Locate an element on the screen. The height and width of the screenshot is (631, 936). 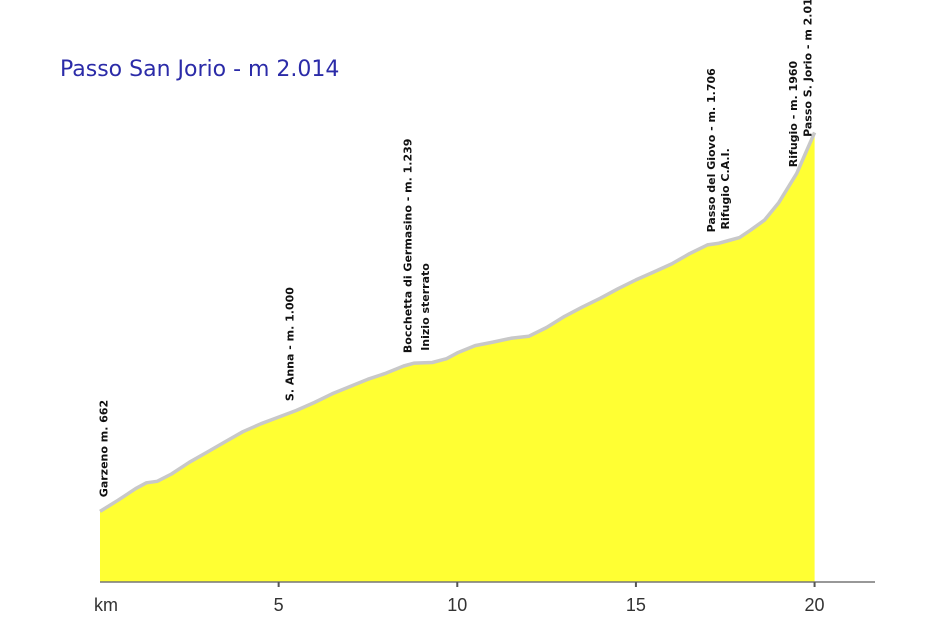
x-axis: km 5 10 15 20 is located at coordinates (484, 598).